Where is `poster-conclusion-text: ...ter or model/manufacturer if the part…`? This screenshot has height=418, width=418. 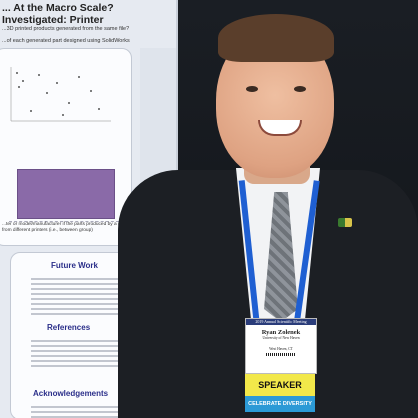 poster-conclusion-text: ...ter or model/manufacturer if the part… is located at coordinates (84, 227).